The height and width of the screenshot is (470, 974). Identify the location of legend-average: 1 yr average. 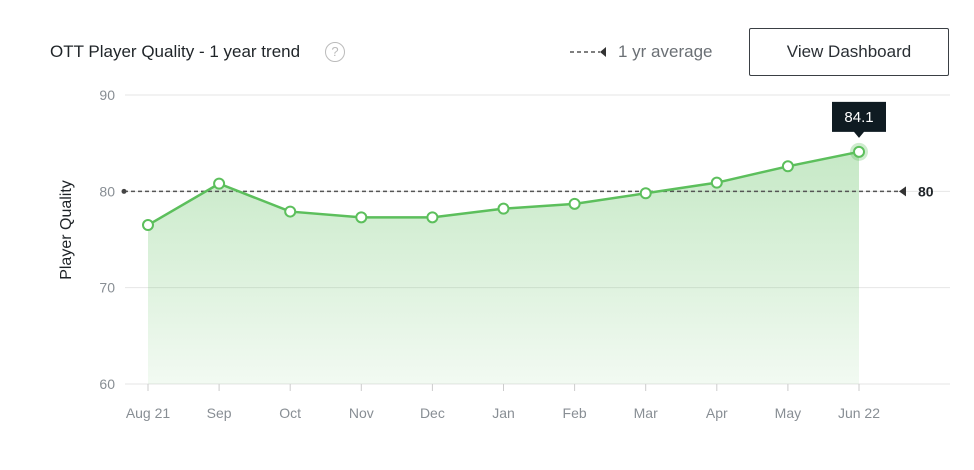
(641, 52).